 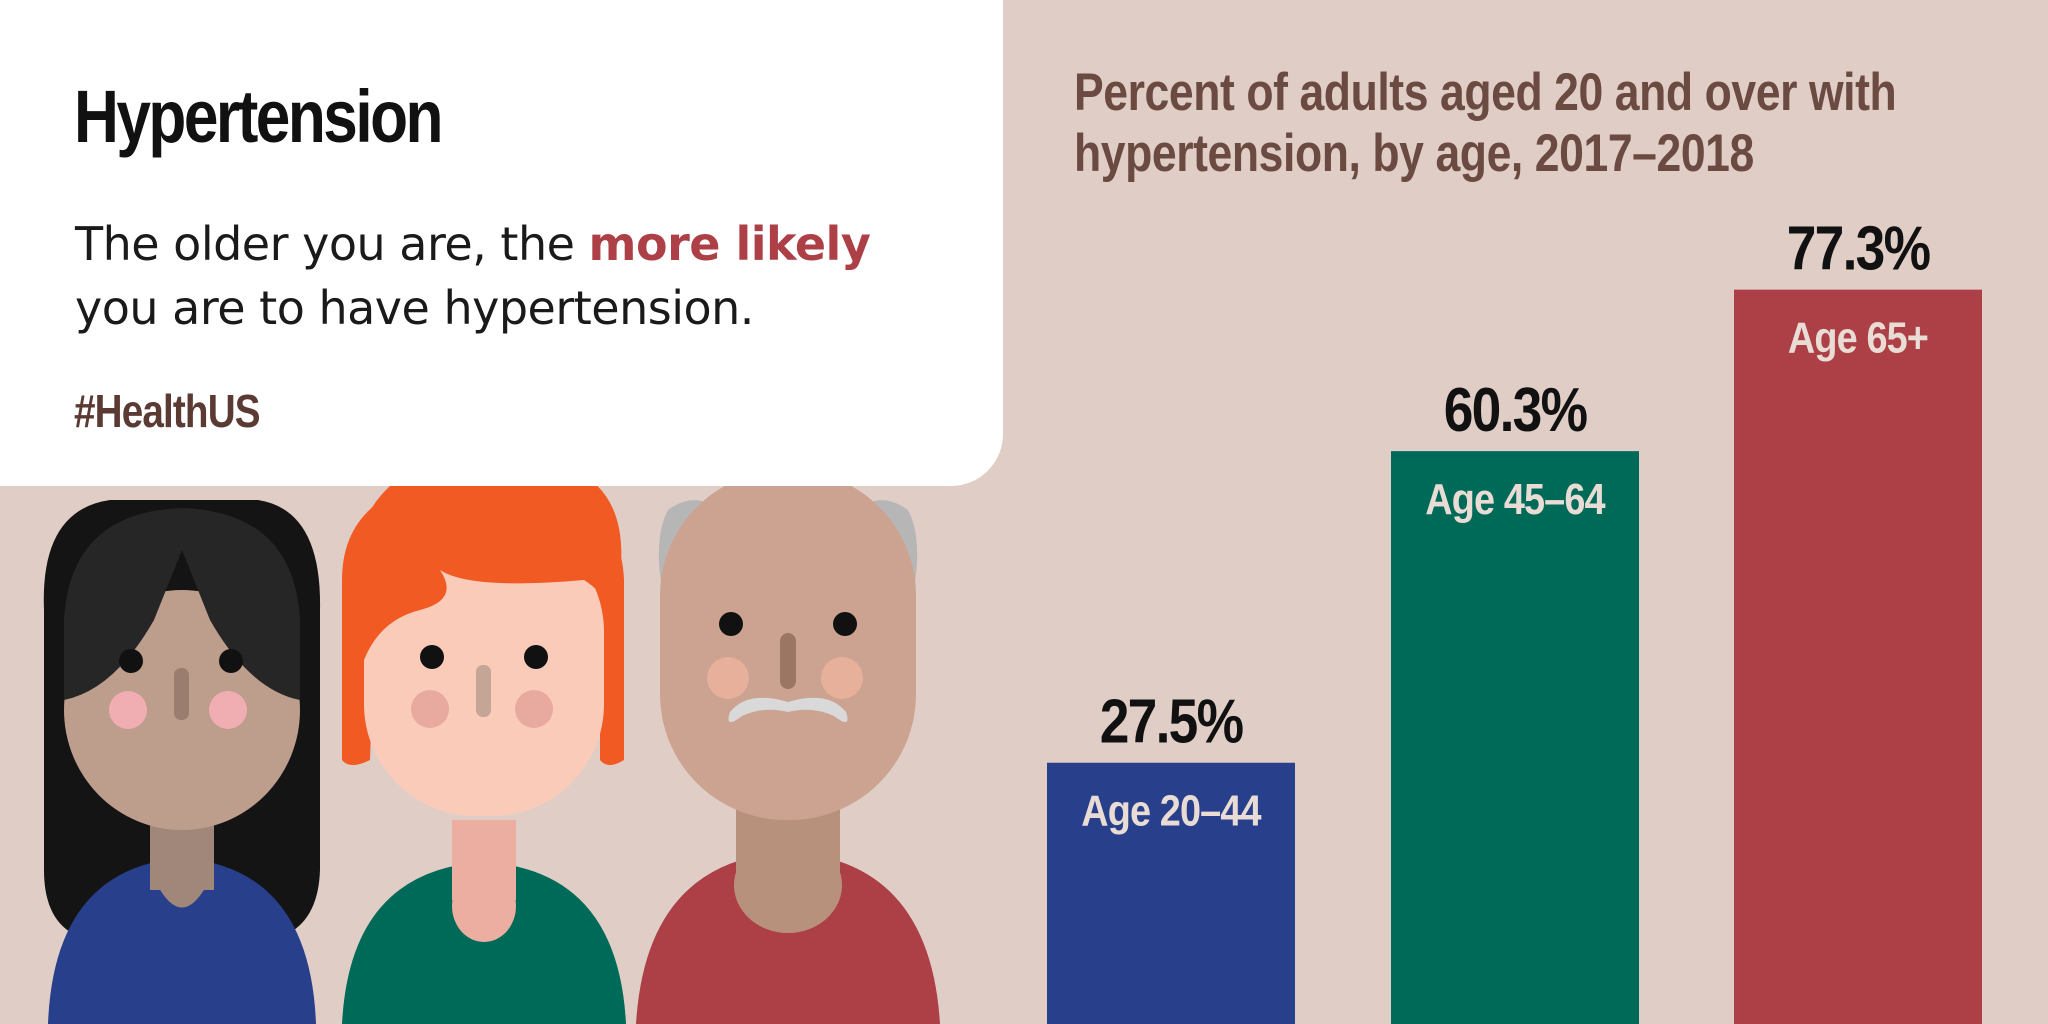 I want to click on redhead-shirt, so click(x=484, y=943).